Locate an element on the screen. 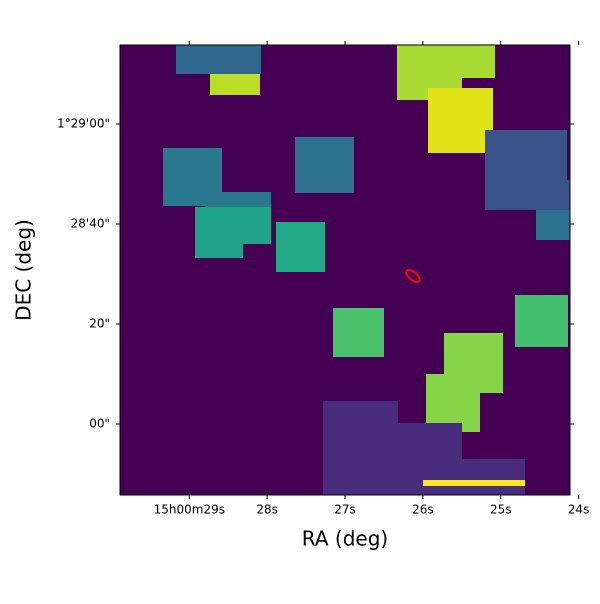 The image size is (600, 604). x-axis-label: RA (deg) is located at coordinates (345, 539).